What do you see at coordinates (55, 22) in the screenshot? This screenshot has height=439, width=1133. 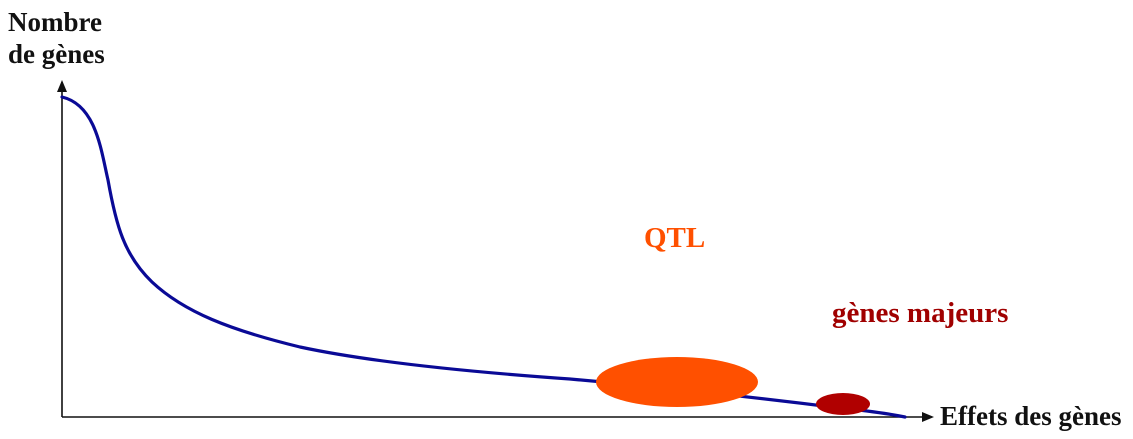 I see `y-axis-label-line1: Nombre` at bounding box center [55, 22].